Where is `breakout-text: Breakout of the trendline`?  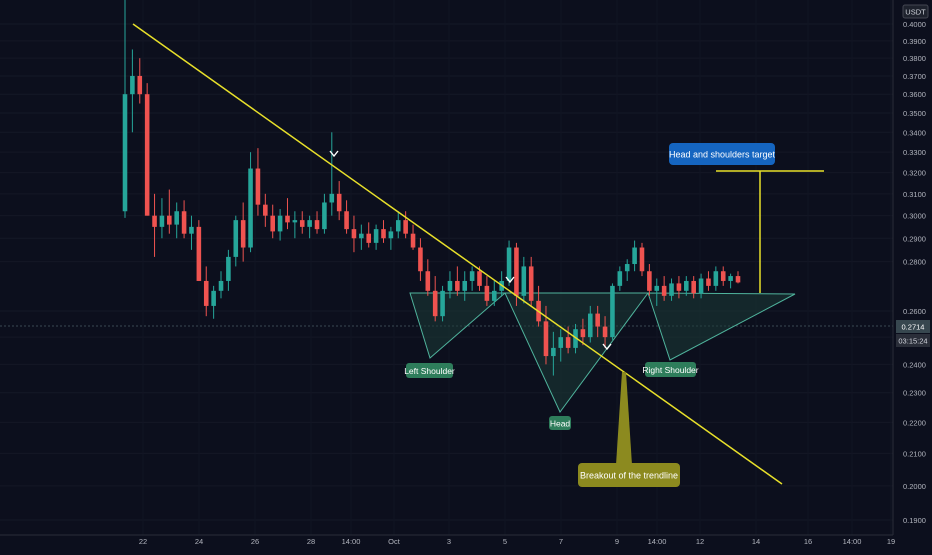
breakout-text: Breakout of the trendline is located at coordinates (629, 476).